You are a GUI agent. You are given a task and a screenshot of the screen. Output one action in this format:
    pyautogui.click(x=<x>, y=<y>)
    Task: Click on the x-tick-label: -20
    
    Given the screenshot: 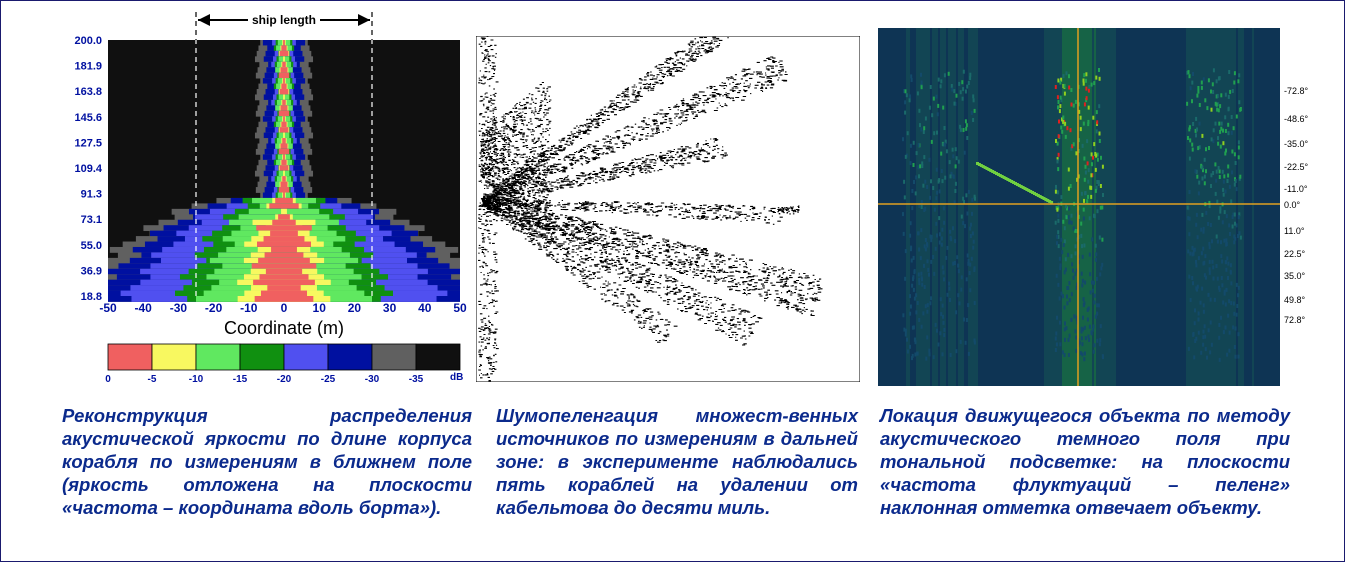 What is the action you would take?
    pyautogui.click(x=214, y=308)
    